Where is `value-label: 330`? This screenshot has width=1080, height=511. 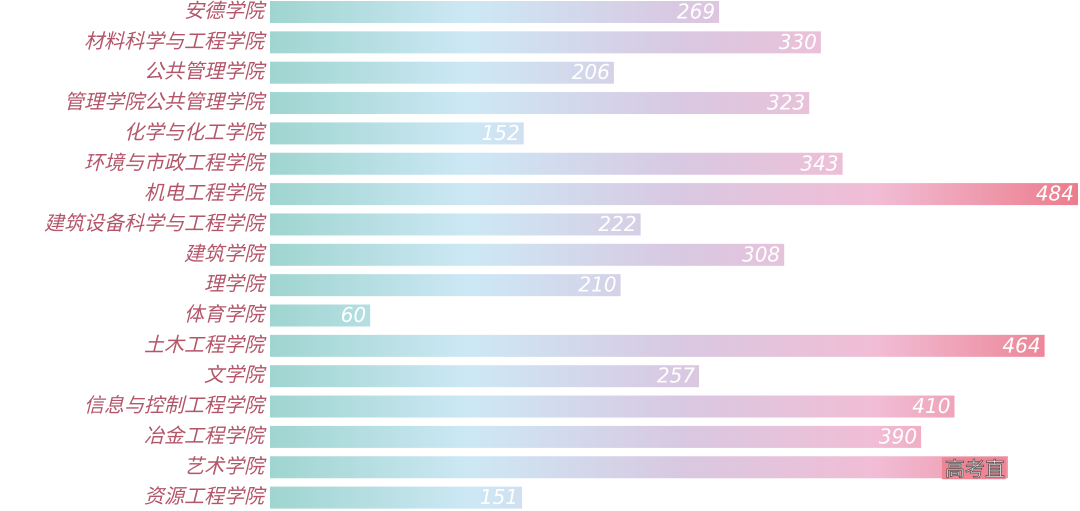 value-label: 330 is located at coordinates (798, 42).